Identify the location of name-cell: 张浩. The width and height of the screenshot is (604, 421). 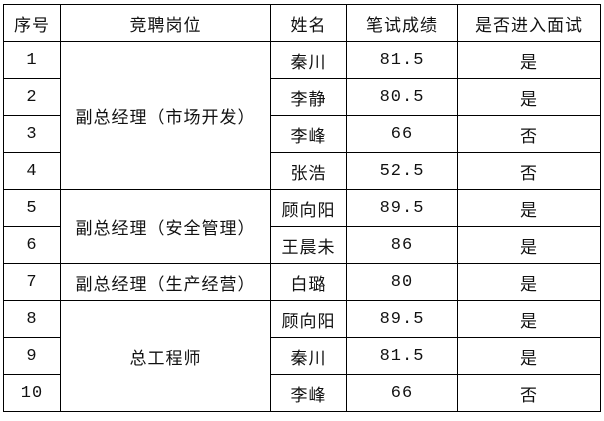
(308, 171).